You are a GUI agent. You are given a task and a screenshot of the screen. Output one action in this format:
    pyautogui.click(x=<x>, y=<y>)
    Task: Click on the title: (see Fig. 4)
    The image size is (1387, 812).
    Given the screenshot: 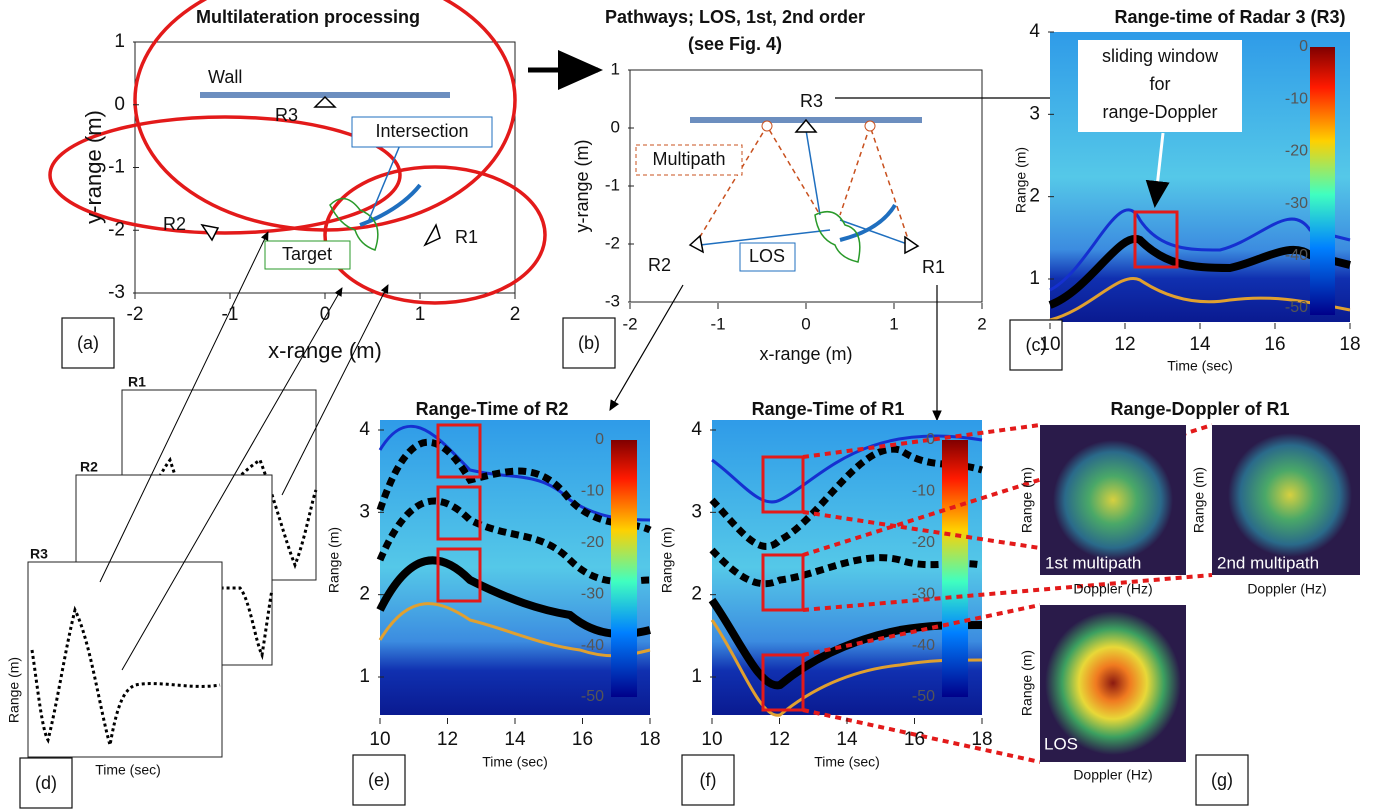 What is the action you would take?
    pyautogui.click(x=735, y=44)
    